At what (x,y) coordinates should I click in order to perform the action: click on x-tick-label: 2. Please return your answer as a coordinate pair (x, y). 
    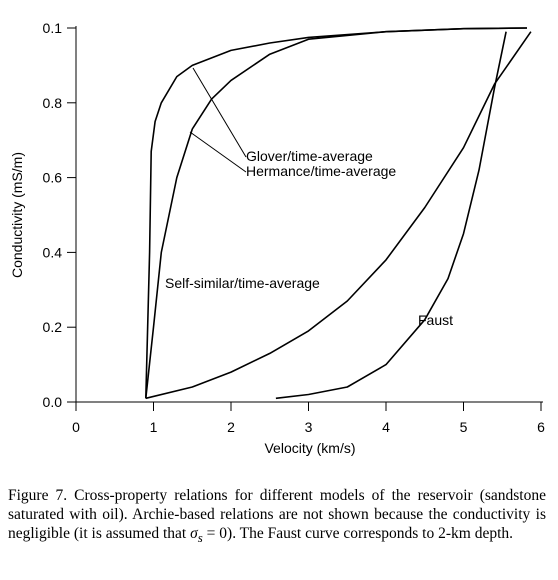
    Looking at the image, I should click on (231, 427).